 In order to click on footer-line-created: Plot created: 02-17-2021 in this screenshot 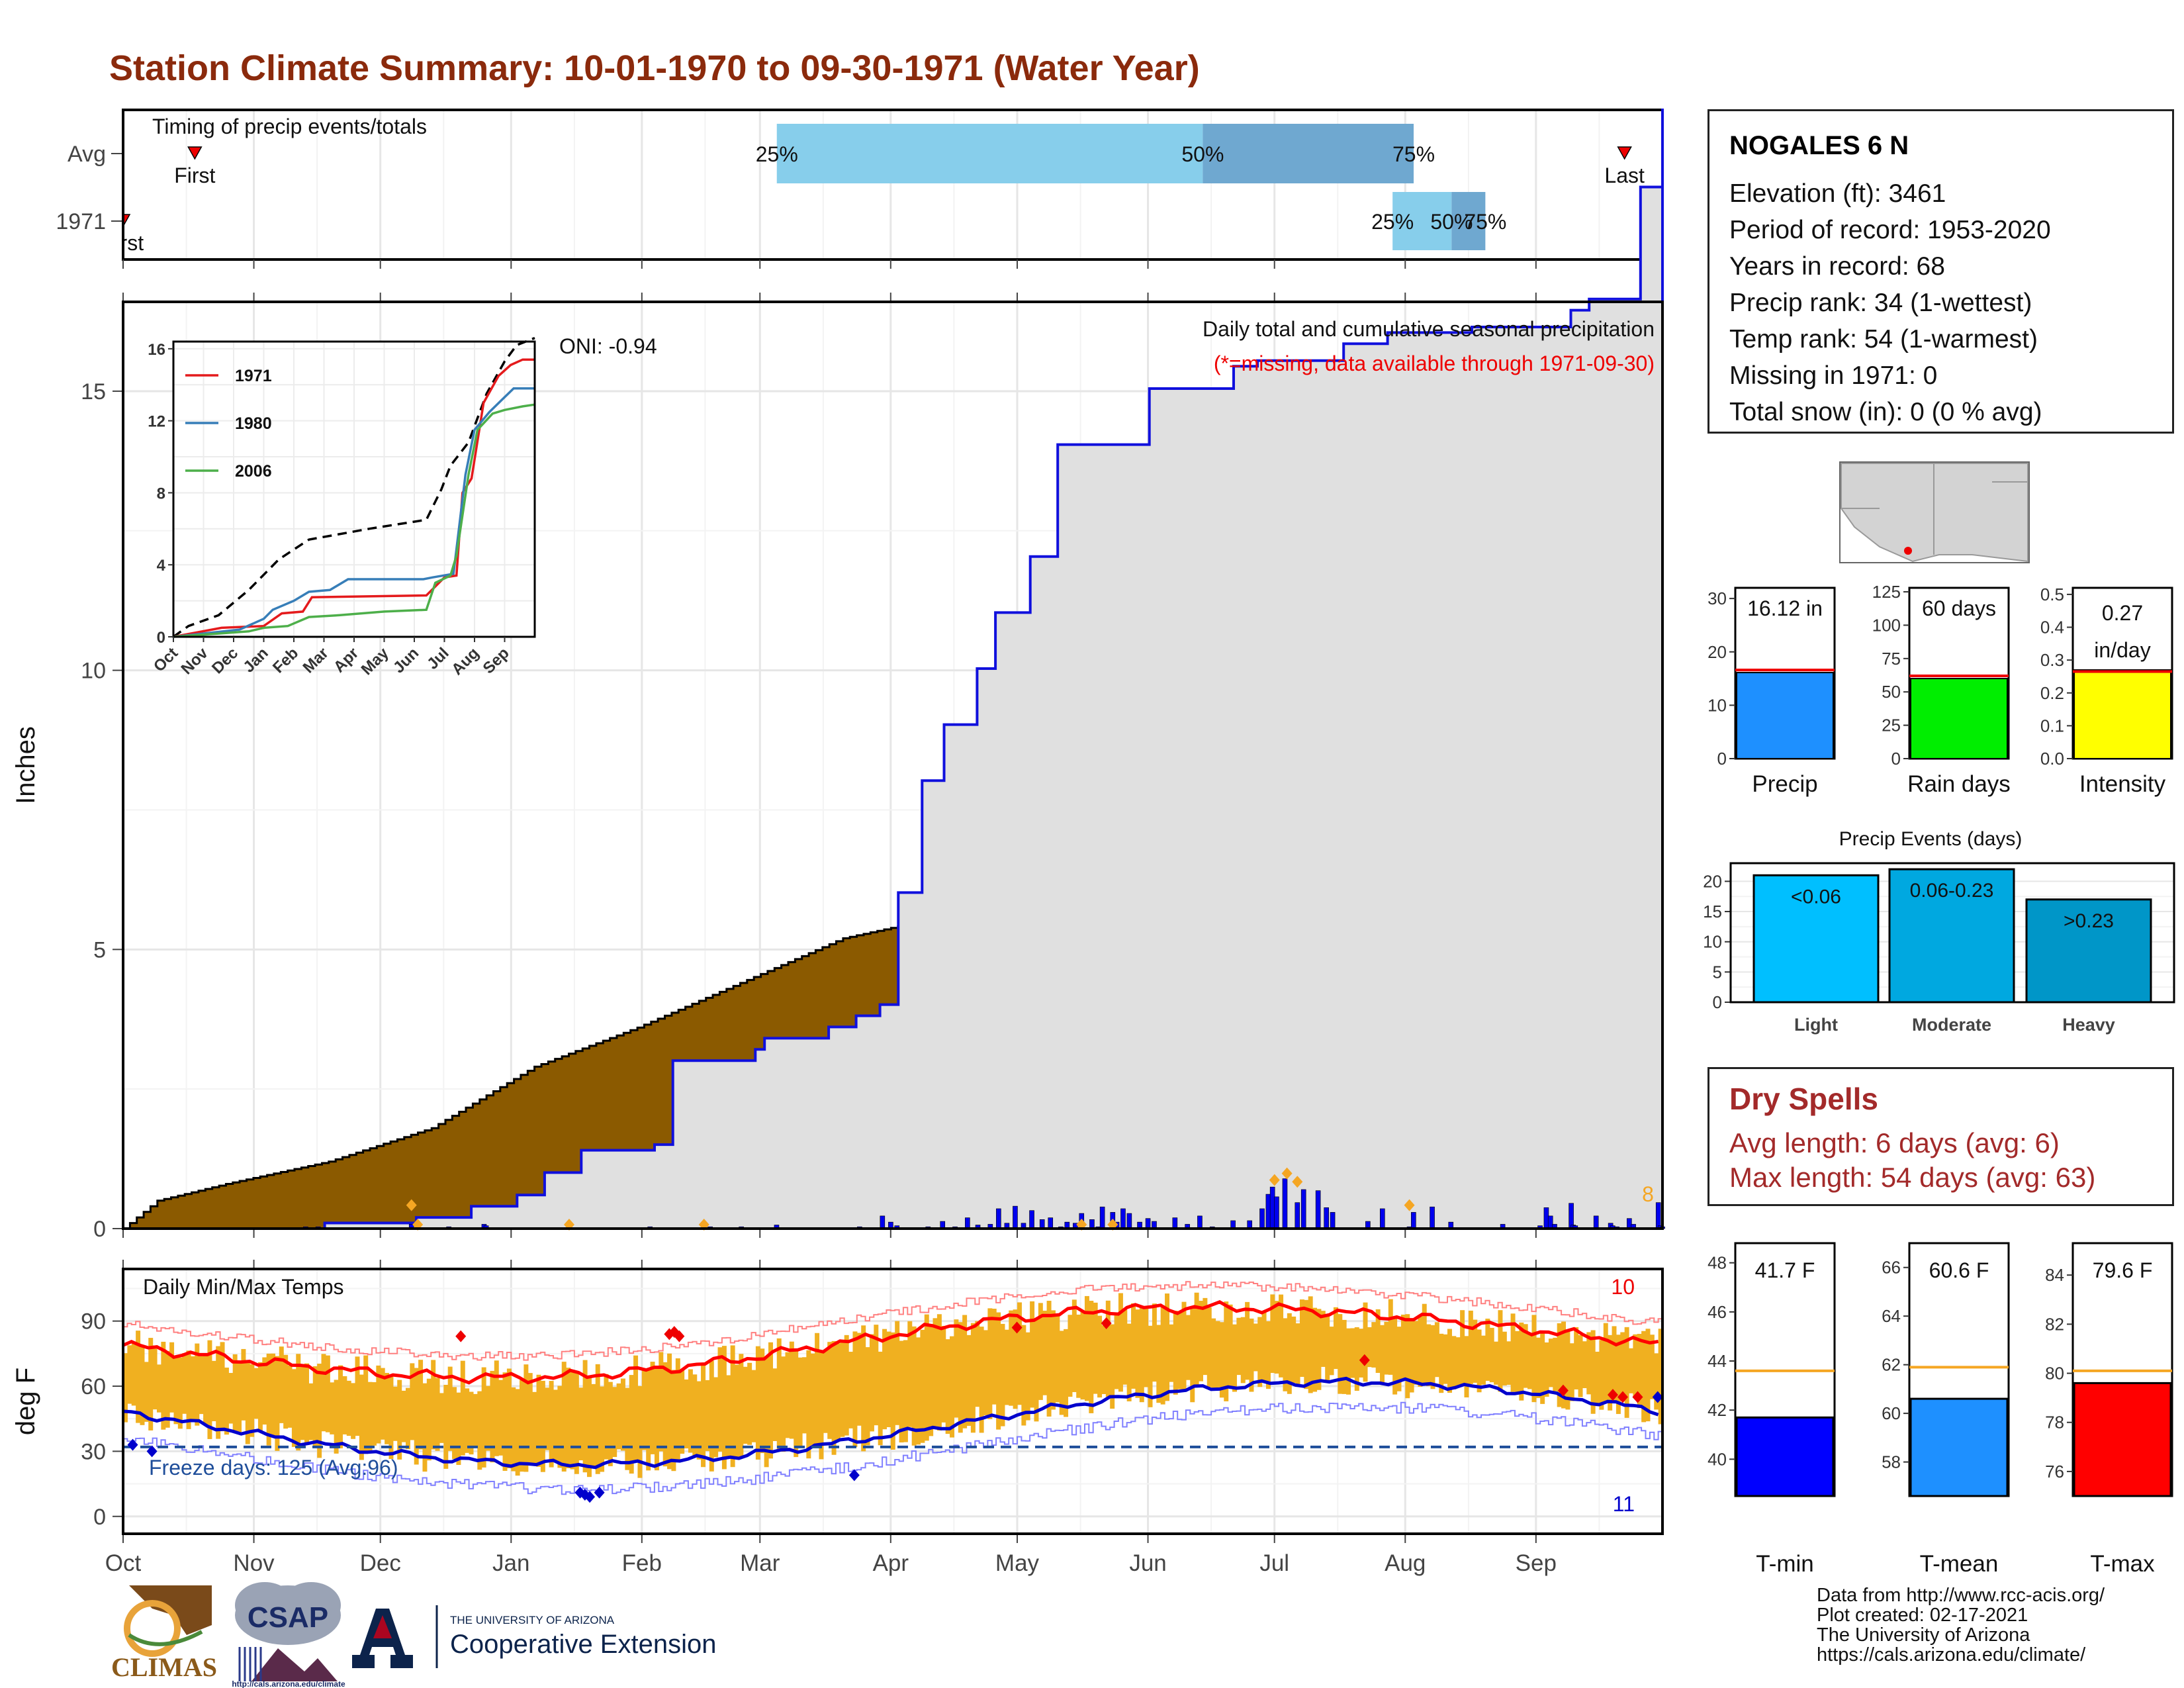, I will do `click(1922, 1615)`.